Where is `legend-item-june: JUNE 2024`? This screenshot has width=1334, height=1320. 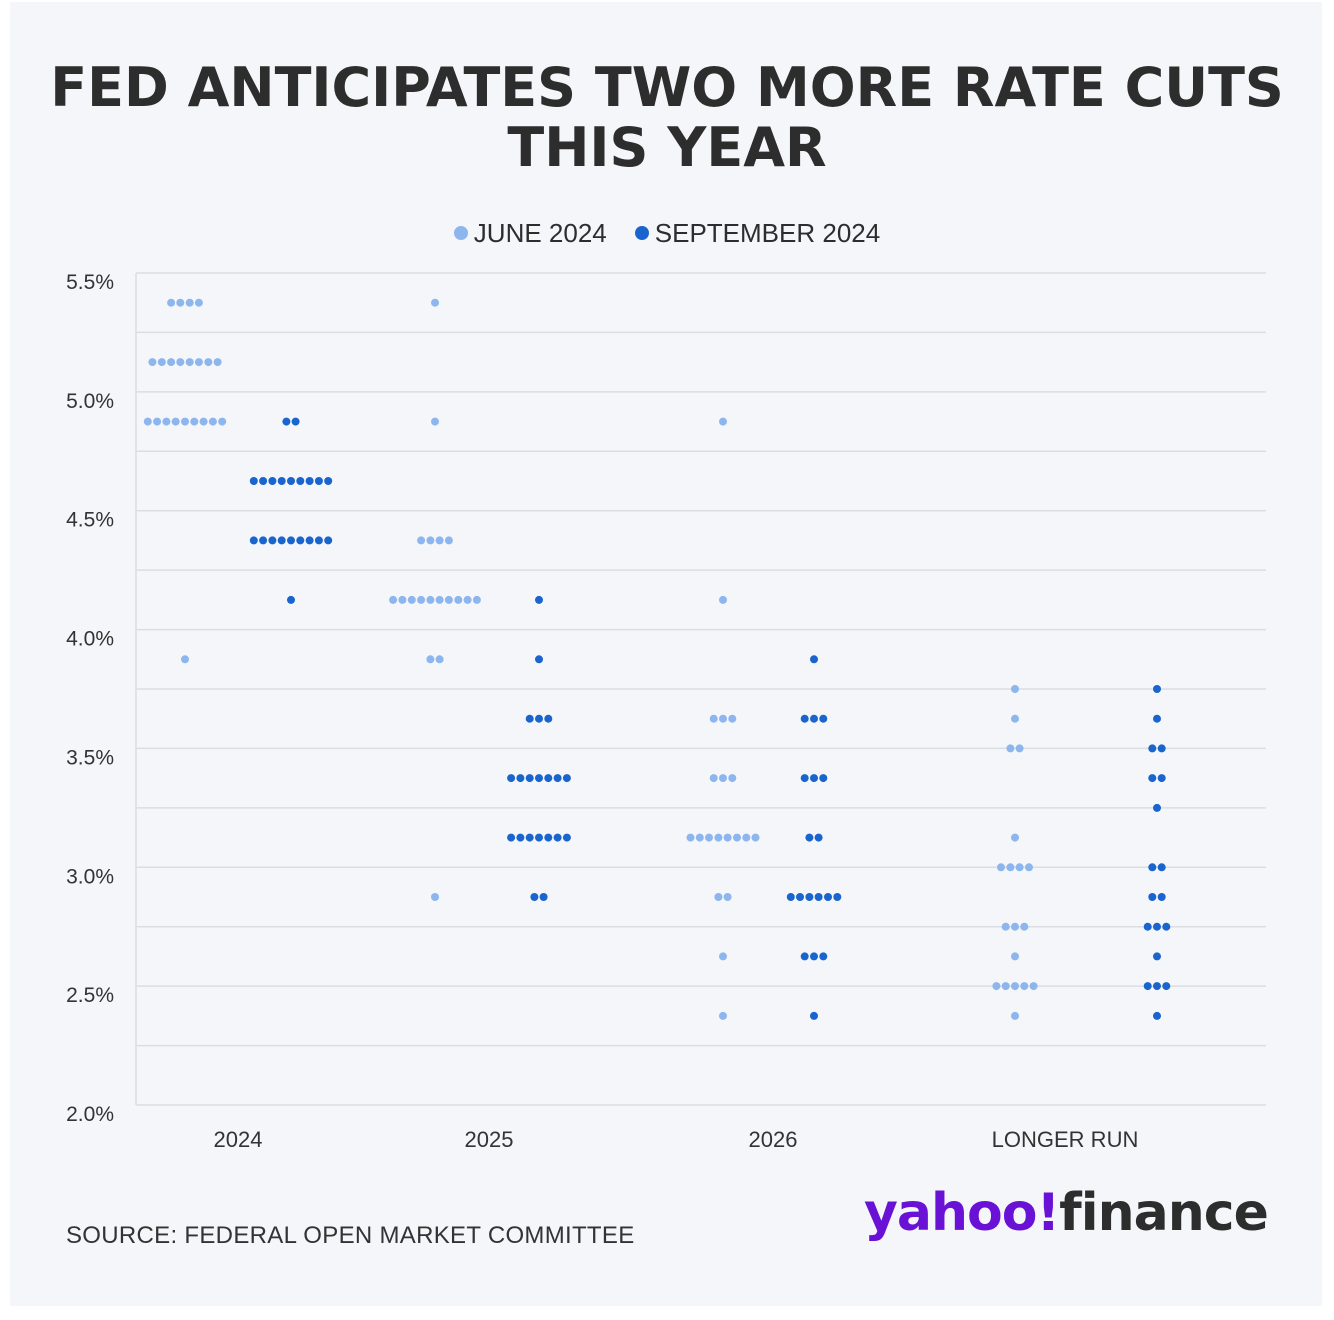
legend-item-june: JUNE 2024 is located at coordinates (530, 233).